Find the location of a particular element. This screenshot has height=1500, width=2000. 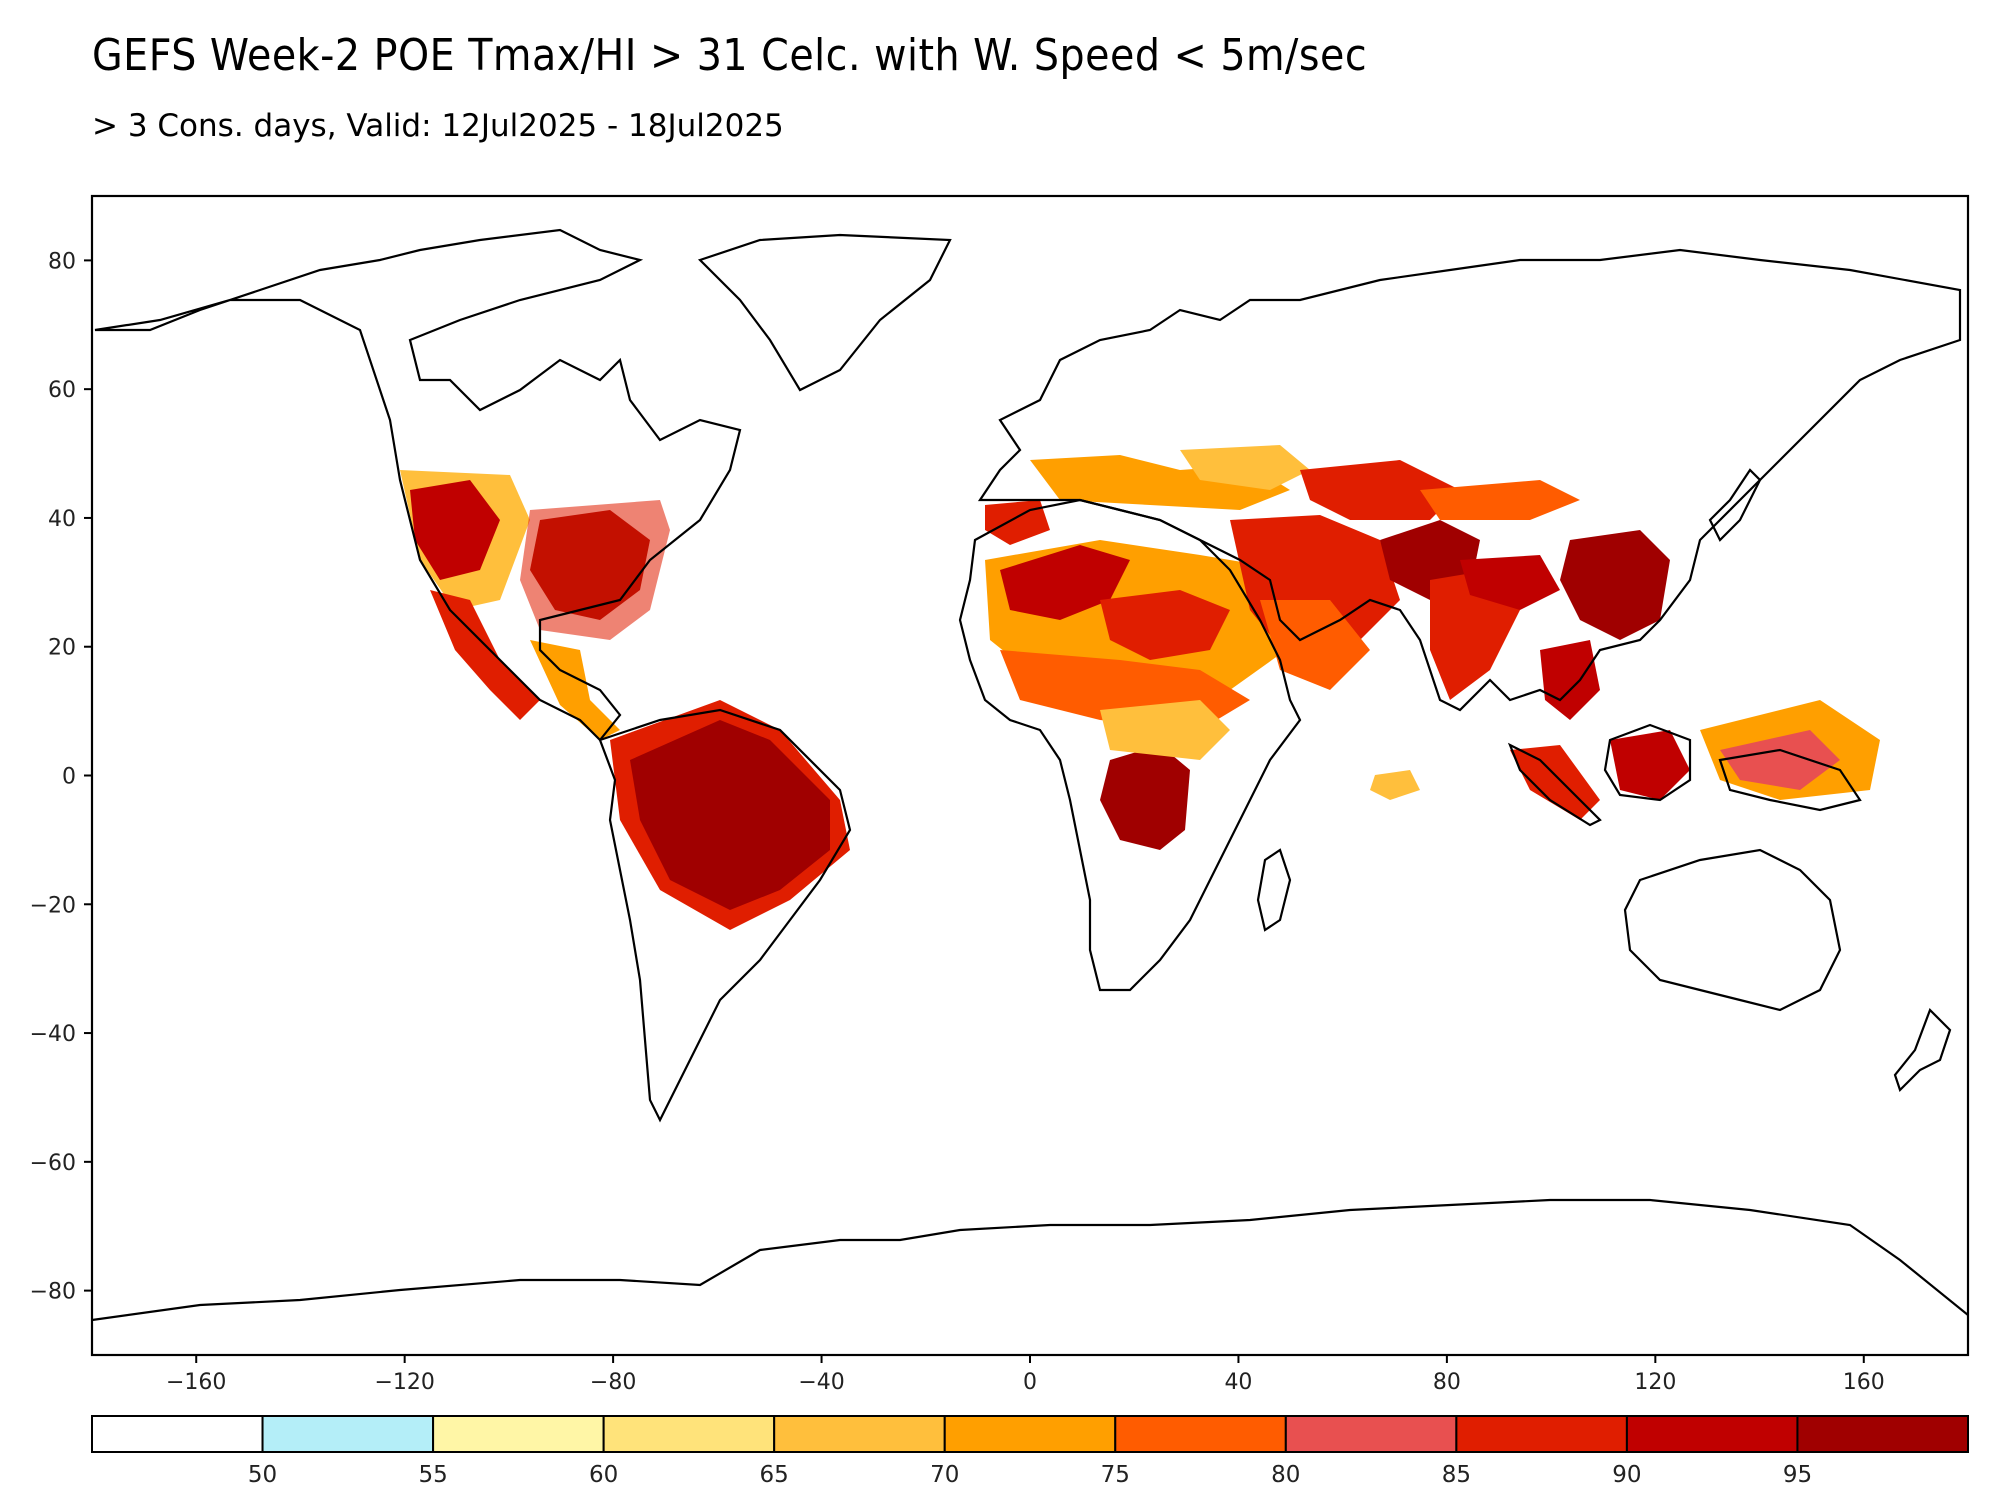

coast-new-guinea is located at coordinates (1790, 780).